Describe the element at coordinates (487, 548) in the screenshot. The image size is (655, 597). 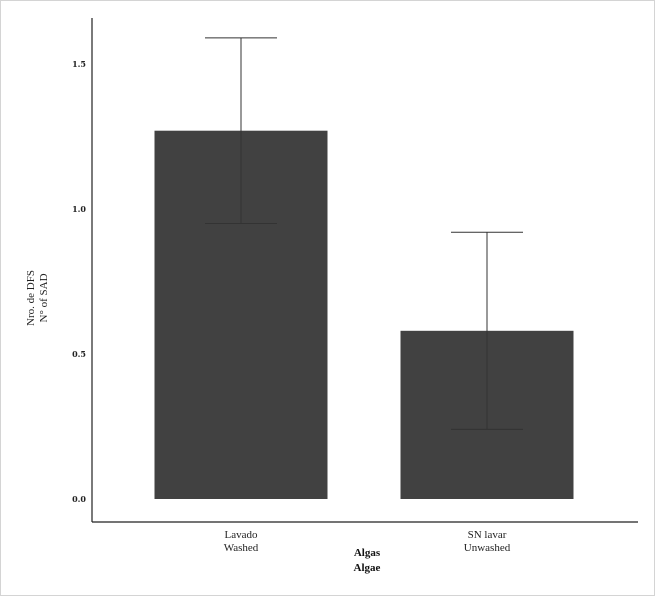
I see `x-tick-label: Unwashed` at that location.